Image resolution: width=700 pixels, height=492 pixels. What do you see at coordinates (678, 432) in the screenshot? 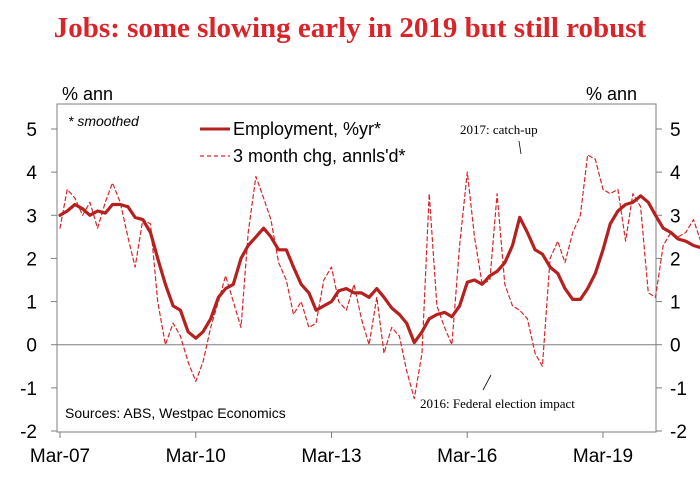
I see `y-tick-label-right: -2` at bounding box center [678, 432].